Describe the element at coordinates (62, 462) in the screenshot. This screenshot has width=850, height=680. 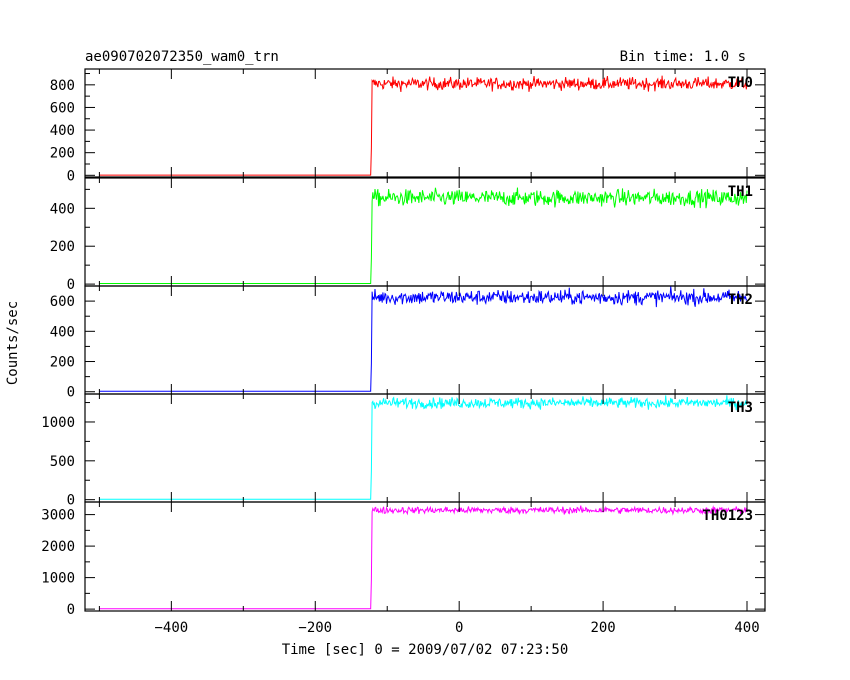
I see `y-tick-label: 500` at that location.